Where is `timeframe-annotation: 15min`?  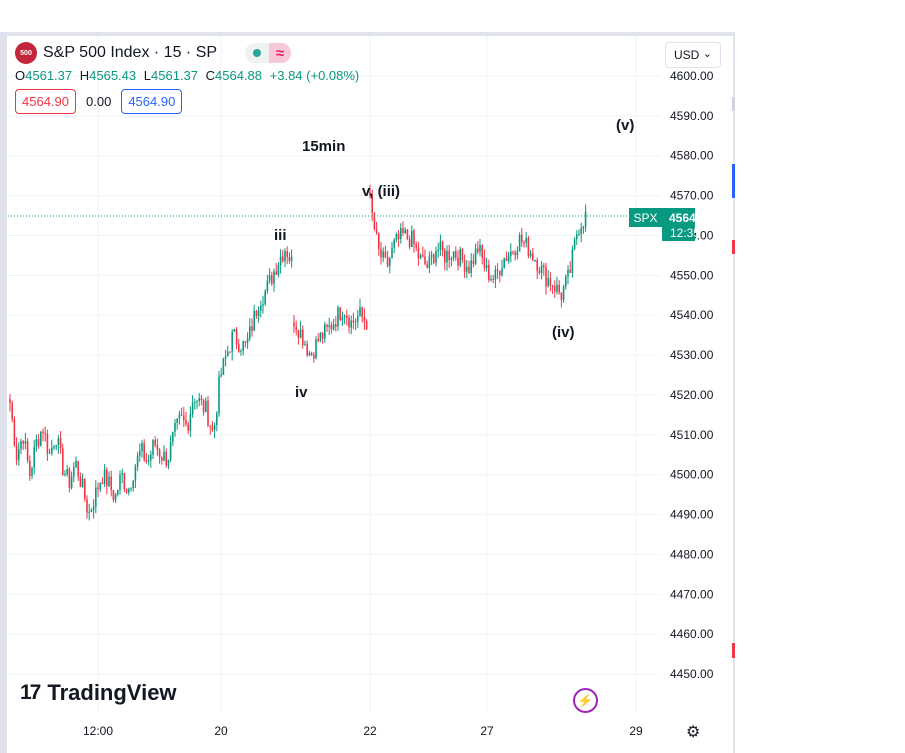 timeframe-annotation: 15min is located at coordinates (324, 146).